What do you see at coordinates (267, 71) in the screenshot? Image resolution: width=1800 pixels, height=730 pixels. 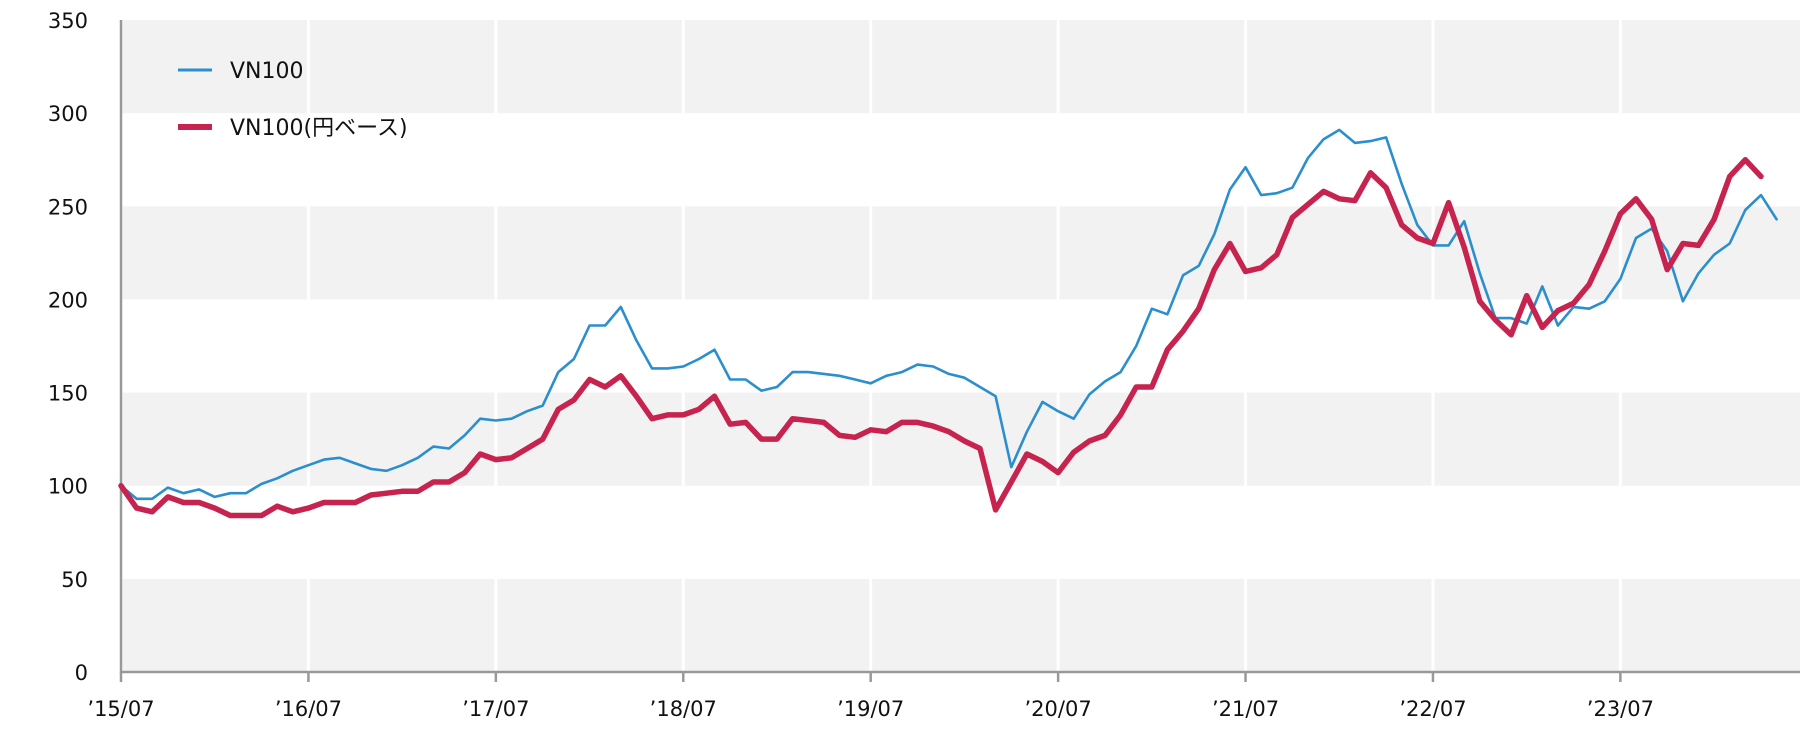 I see `legend-label-vn100: VN100` at bounding box center [267, 71].